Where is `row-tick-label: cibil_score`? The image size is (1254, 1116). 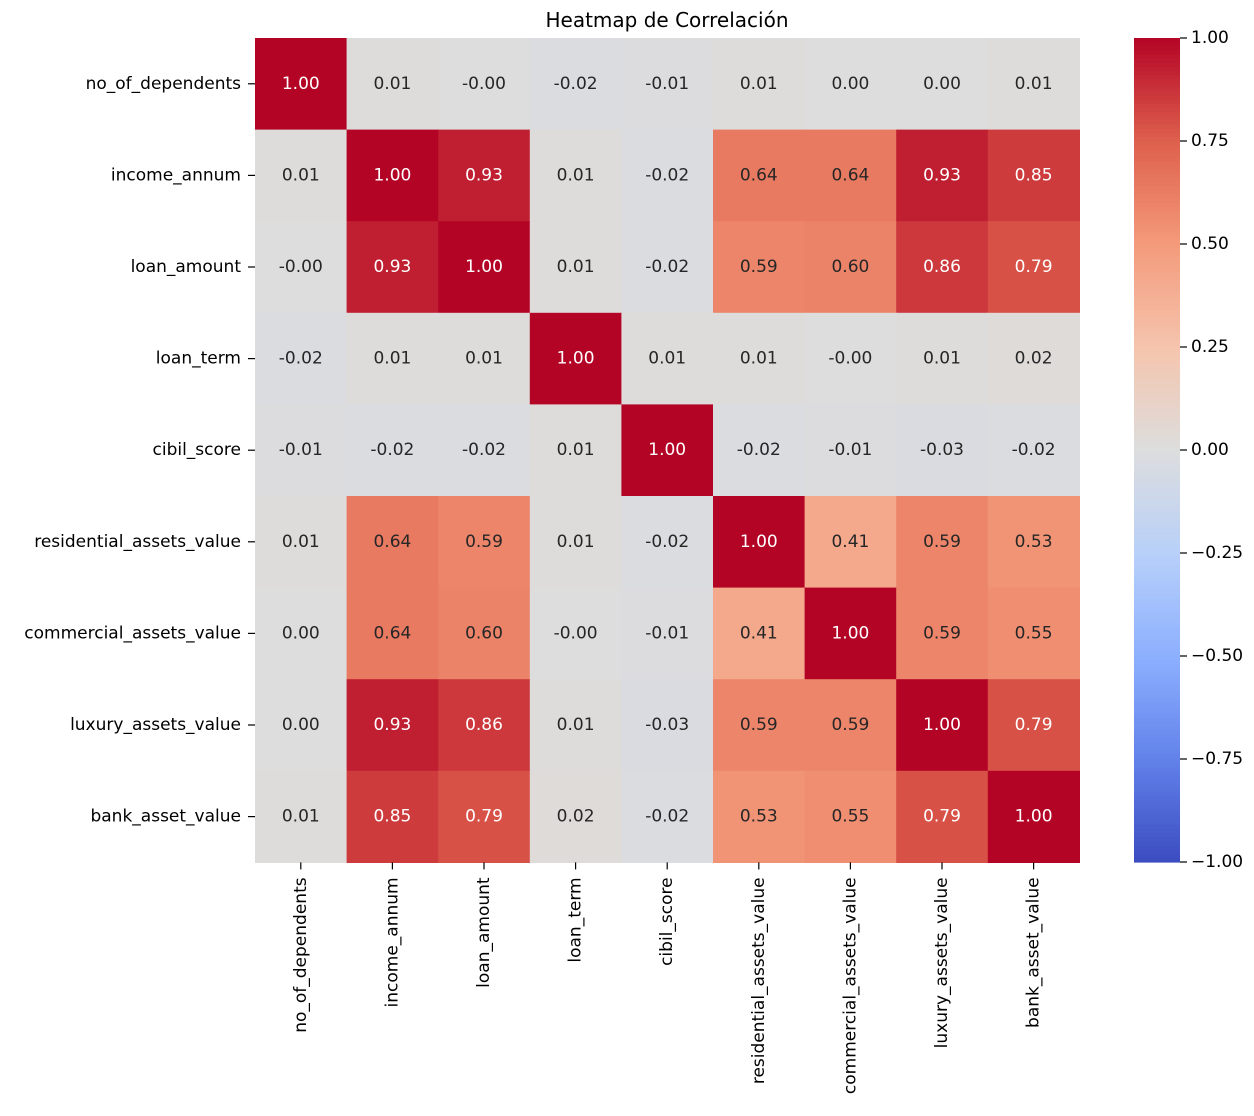
row-tick-label: cibil_score is located at coordinates (197, 450).